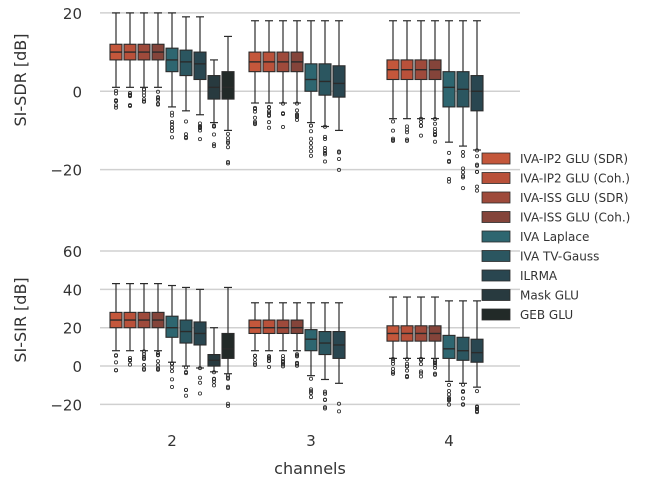 The height and width of the screenshot is (480, 656). Describe the element at coordinates (72, 329) in the screenshot. I see `y-tick-label: 20` at that location.